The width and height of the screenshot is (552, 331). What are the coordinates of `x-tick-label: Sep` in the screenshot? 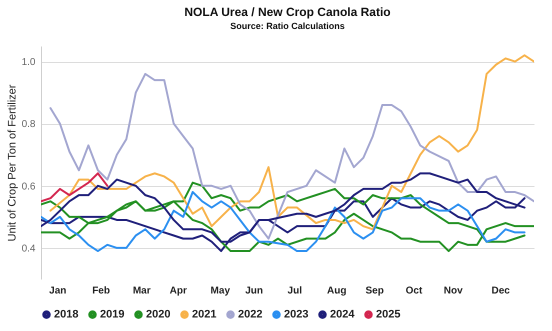 It's located at (375, 291).